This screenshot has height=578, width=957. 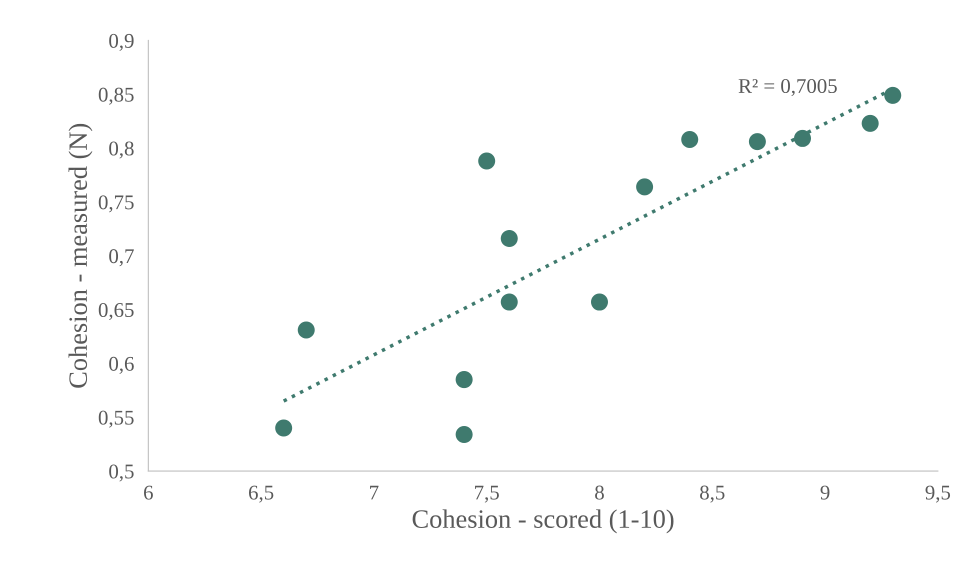 I want to click on x-tick-label: 9, so click(x=825, y=493).